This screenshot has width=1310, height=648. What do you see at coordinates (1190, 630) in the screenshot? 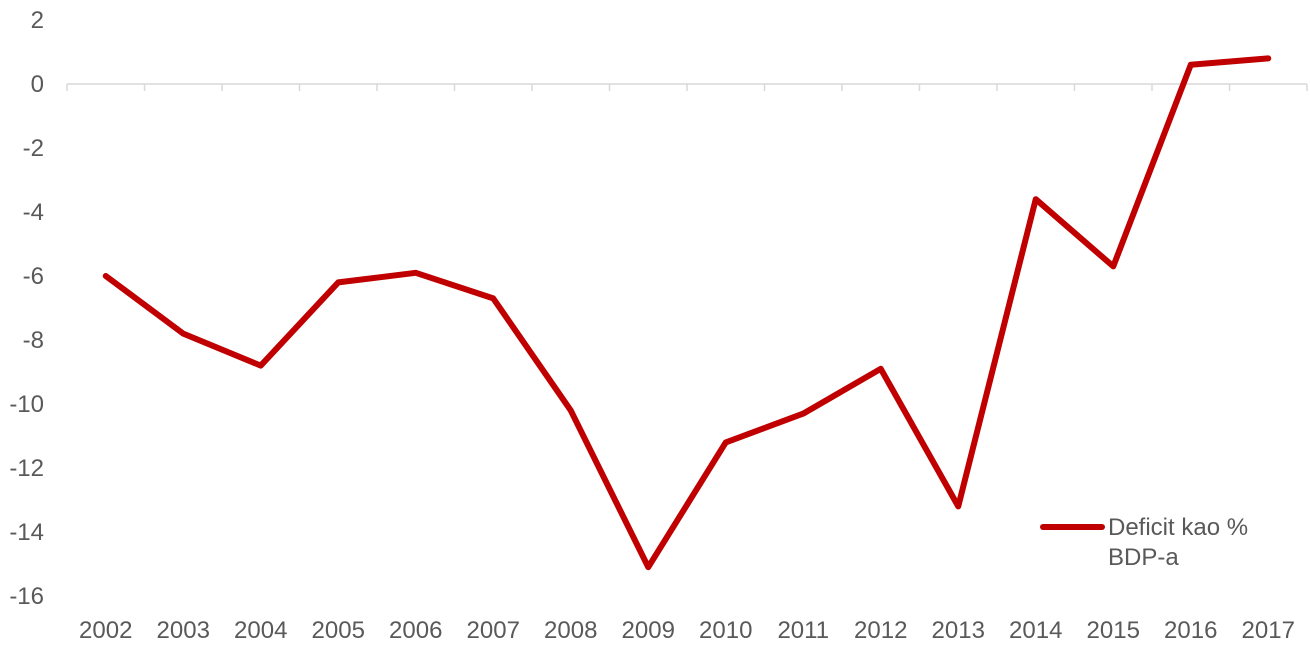
I see `x-tick-label: 2016` at bounding box center [1190, 630].